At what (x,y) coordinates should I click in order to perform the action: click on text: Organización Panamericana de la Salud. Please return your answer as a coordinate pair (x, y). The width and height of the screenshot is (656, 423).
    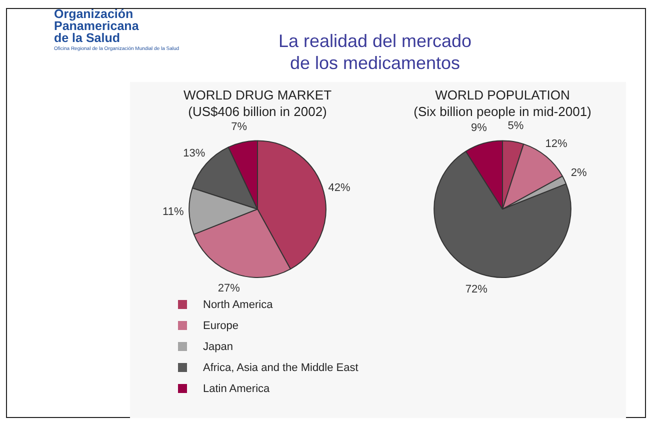
    Looking at the image, I should click on (97, 26).